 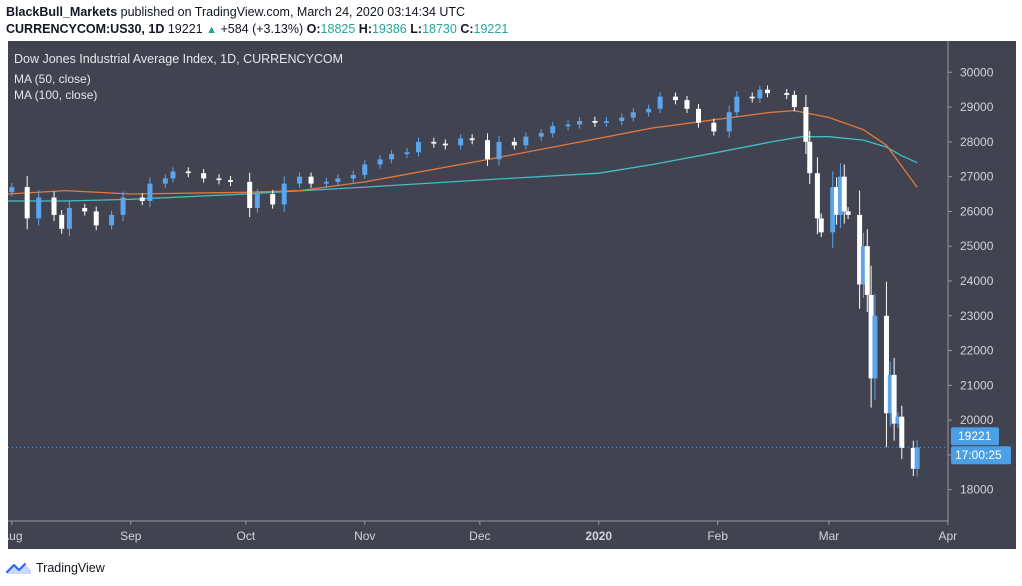 I want to click on x-tick-label: Mar, so click(x=829, y=536).